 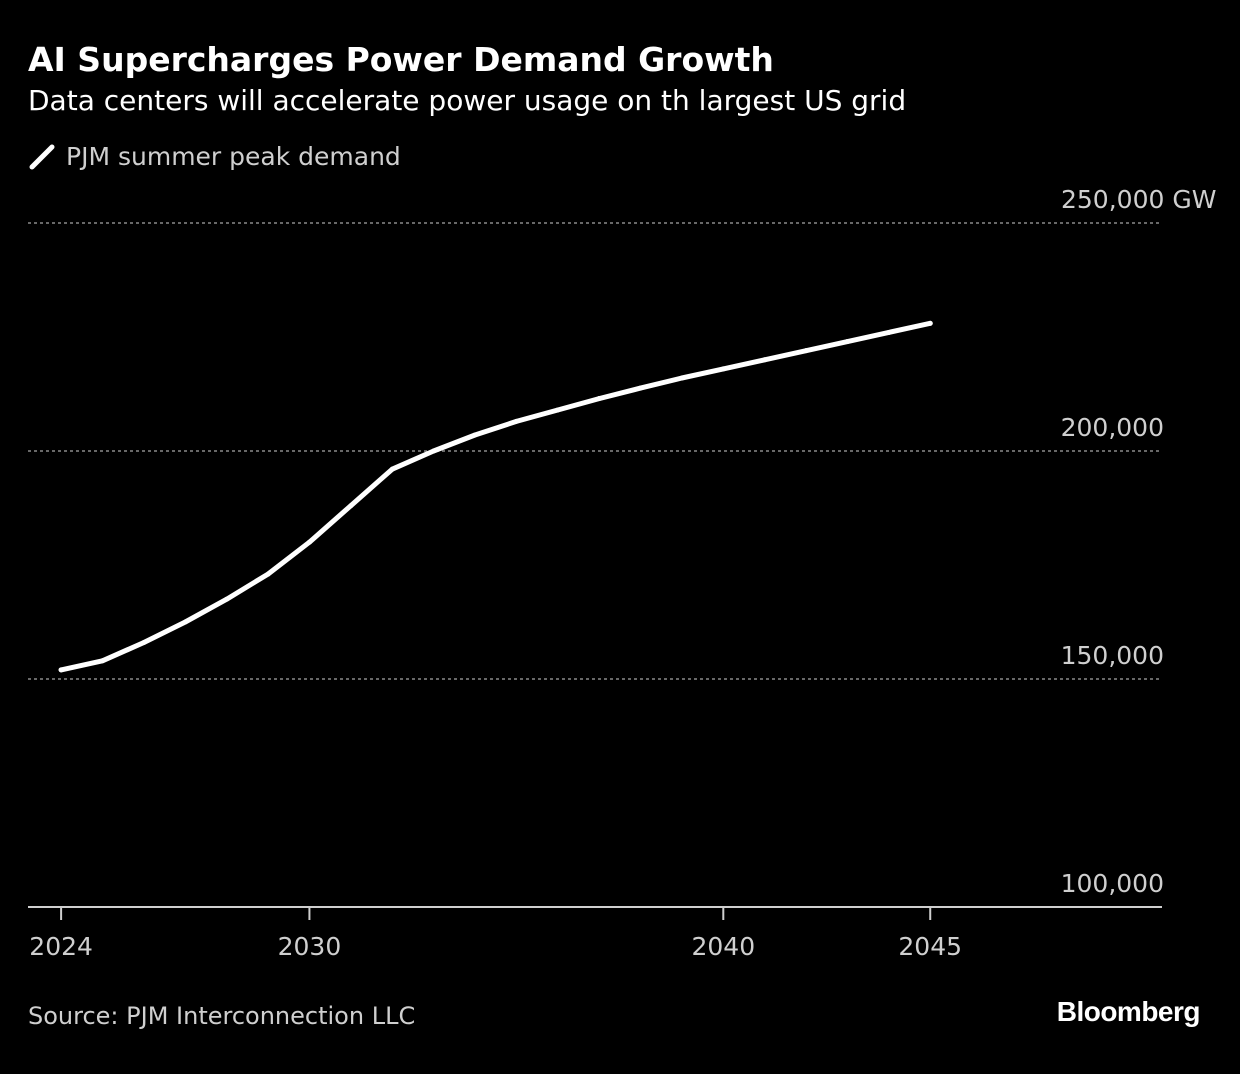 What do you see at coordinates (1112, 655) in the screenshot?
I see `y-tick-label: 150,000` at bounding box center [1112, 655].